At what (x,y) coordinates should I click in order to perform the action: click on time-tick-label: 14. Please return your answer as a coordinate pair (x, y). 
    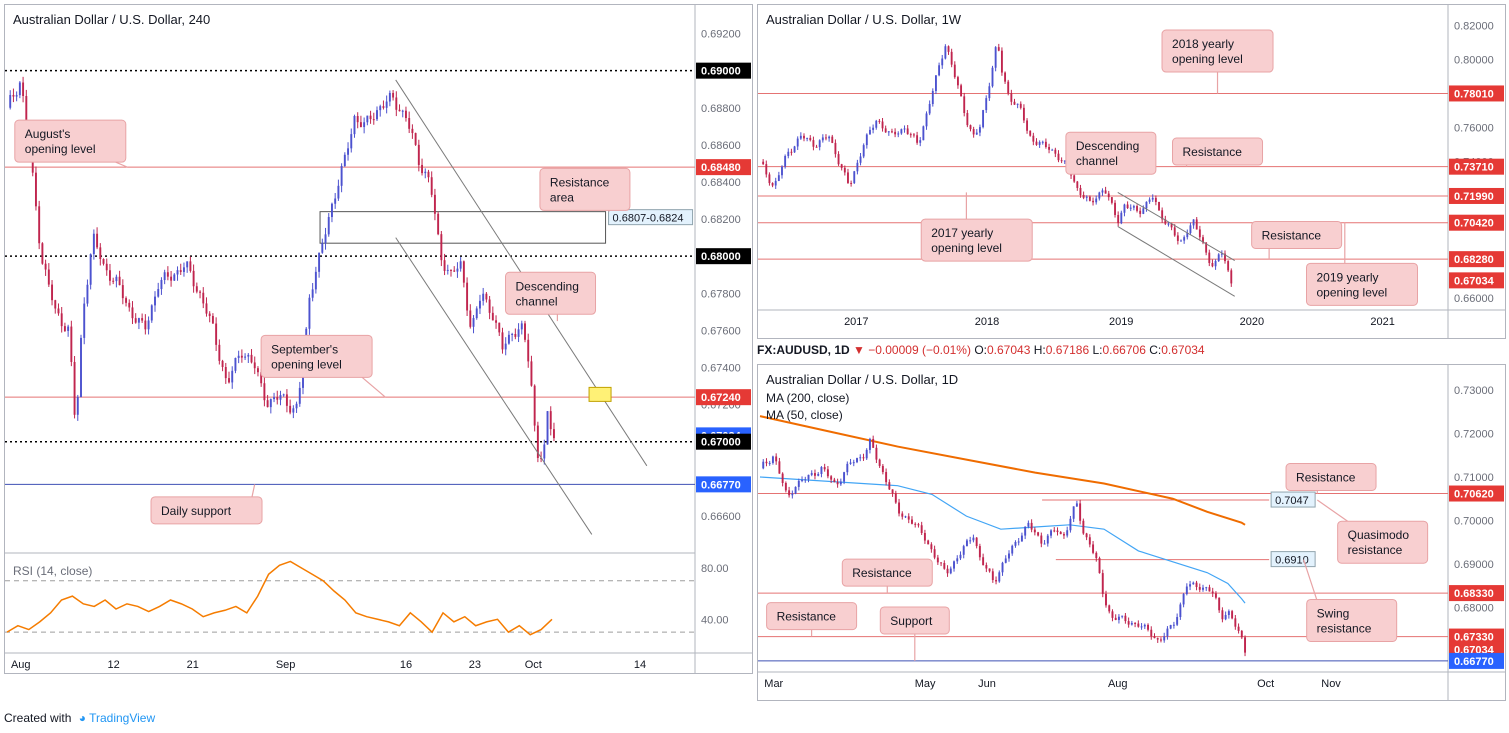
    Looking at the image, I should click on (640, 665).